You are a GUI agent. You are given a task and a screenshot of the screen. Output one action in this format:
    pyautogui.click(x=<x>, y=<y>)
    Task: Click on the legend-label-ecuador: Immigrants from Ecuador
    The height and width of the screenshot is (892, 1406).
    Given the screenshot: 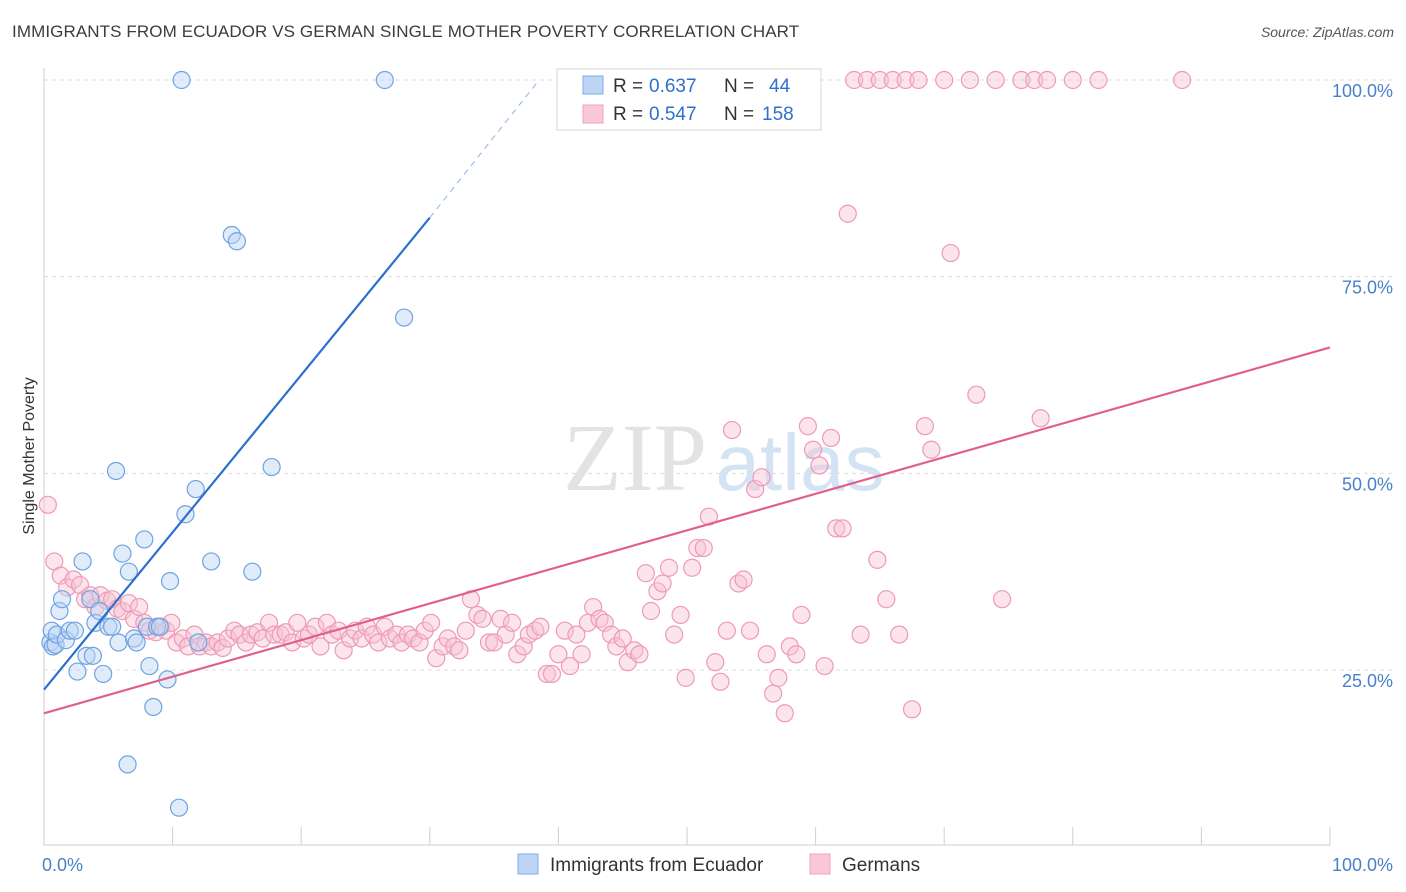 What is the action you would take?
    pyautogui.click(x=657, y=865)
    